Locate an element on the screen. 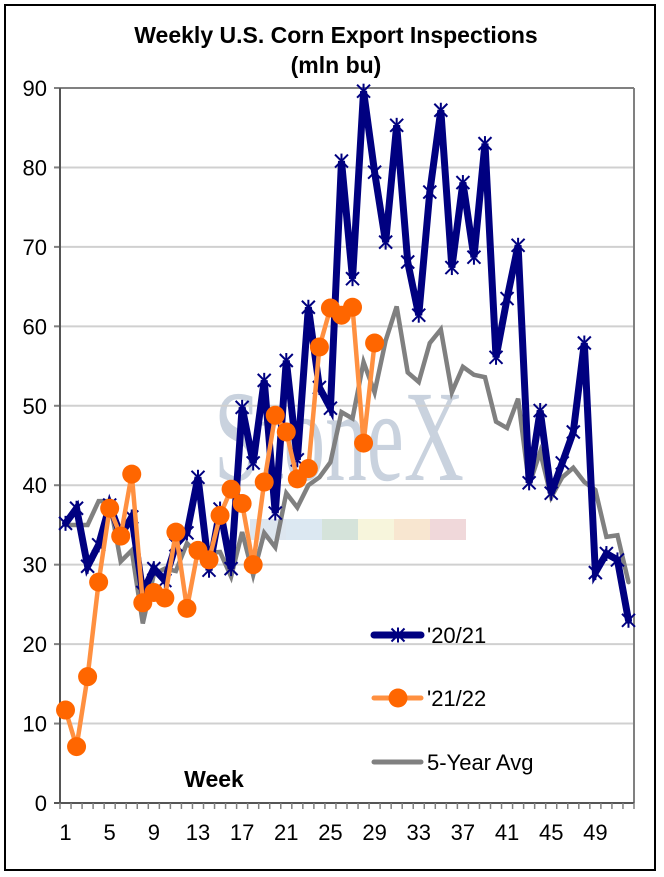 The image size is (664, 877). legend-label: '20/21 is located at coordinates (456, 635).